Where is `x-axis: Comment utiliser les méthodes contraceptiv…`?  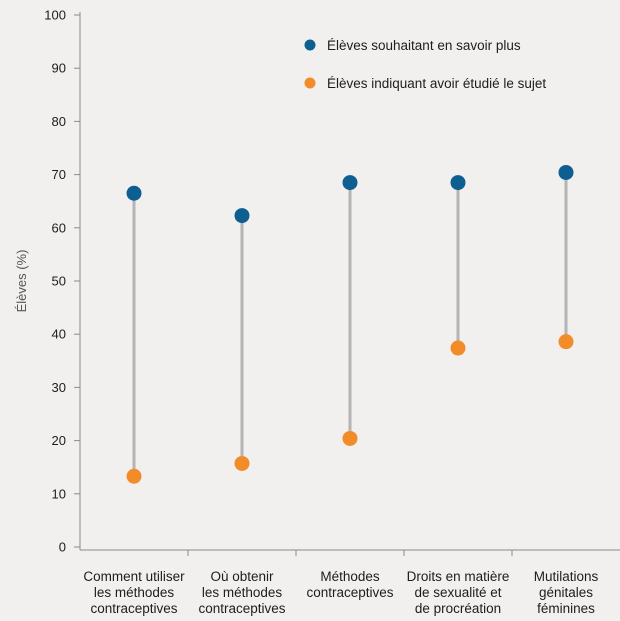 x-axis: Comment utiliser les méthodes contraceptiv… is located at coordinates (350, 582).